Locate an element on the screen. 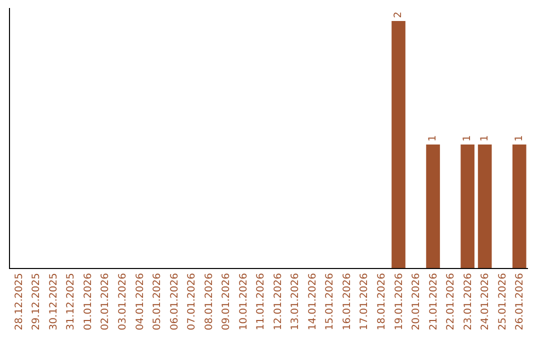 The height and width of the screenshot is (340, 540). x-tick-label: 26.01.2026 is located at coordinates (520, 301).